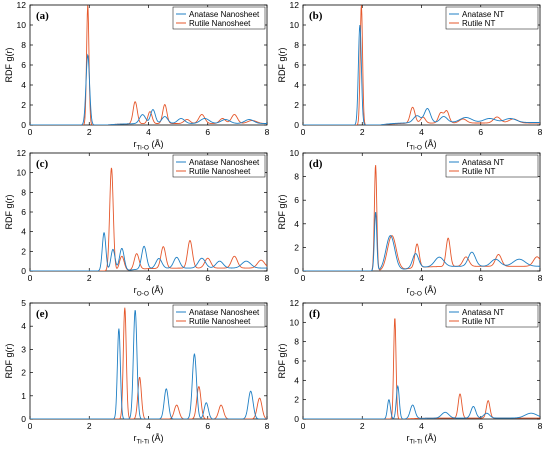 This screenshot has width=550, height=452. What do you see at coordinates (316, 16) in the screenshot?
I see `panel-label: (b)` at bounding box center [316, 16].